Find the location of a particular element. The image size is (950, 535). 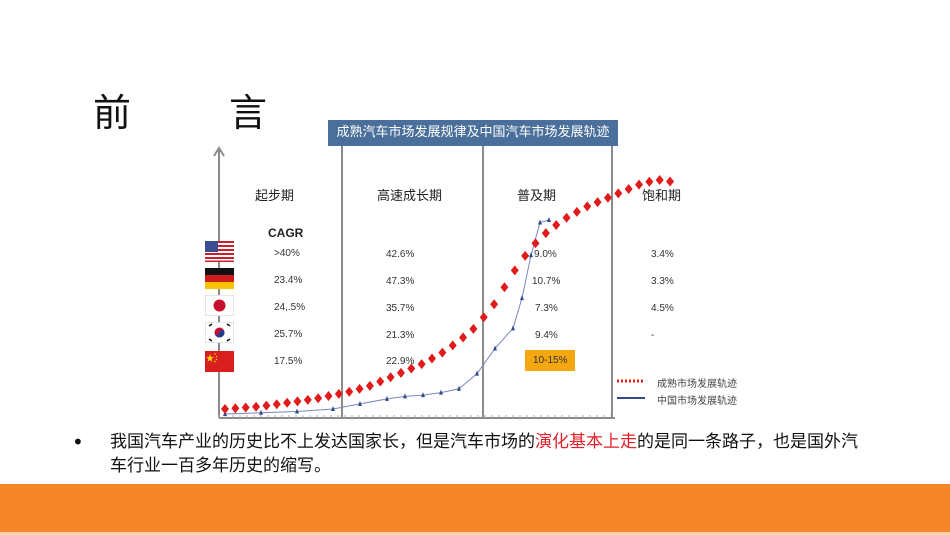

cagr-japan-growth: 35.7% is located at coordinates (400, 308).